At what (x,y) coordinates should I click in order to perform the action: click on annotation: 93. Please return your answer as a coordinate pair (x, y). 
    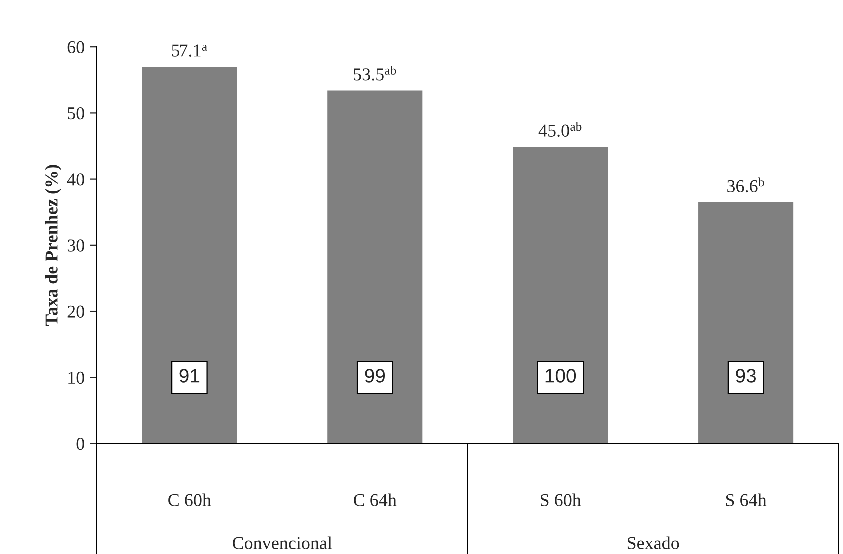
    Looking at the image, I should click on (746, 376).